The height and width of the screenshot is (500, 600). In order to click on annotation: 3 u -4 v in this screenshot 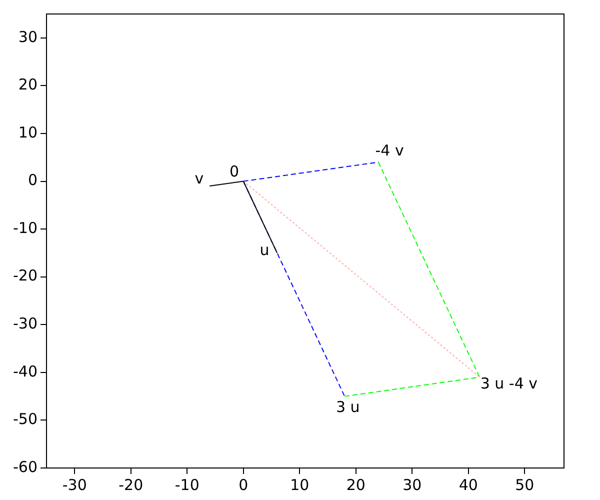, I will do `click(509, 383)`.